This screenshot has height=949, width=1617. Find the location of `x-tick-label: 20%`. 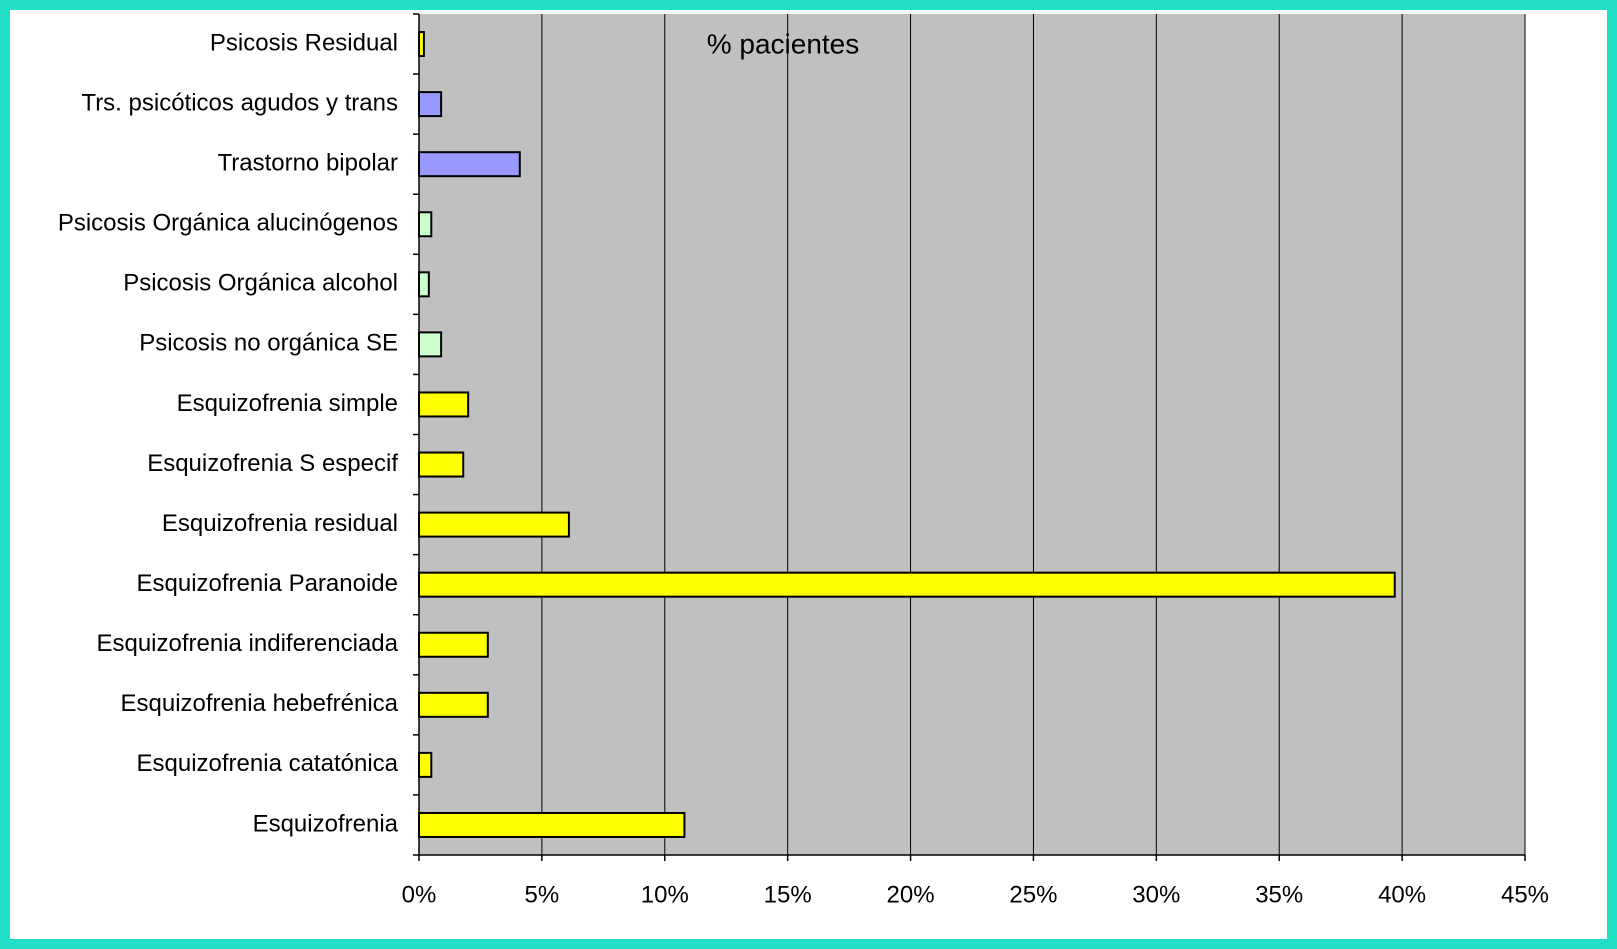

x-tick-label: 20% is located at coordinates (911, 894).